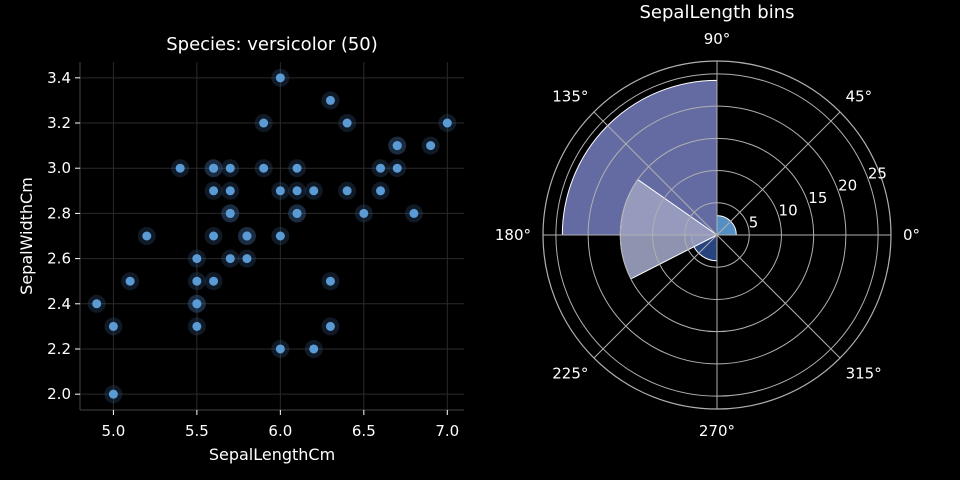  Describe the element at coordinates (272, 44) in the screenshot. I see `scatter-title: Species: versicolor (50)` at that location.